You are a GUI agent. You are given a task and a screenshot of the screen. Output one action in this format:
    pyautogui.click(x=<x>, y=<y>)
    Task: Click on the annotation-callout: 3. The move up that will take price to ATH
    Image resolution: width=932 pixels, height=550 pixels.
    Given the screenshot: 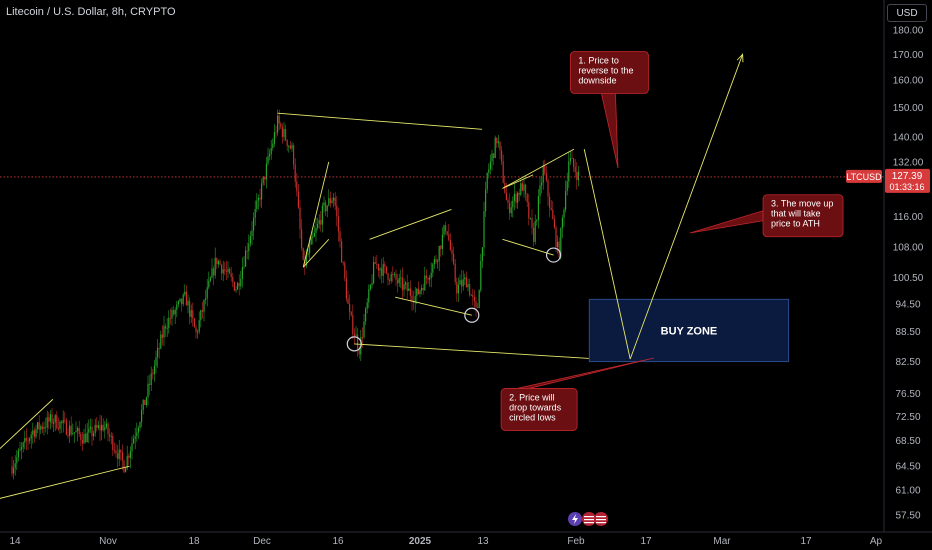 What is the action you would take?
    pyautogui.click(x=766, y=216)
    